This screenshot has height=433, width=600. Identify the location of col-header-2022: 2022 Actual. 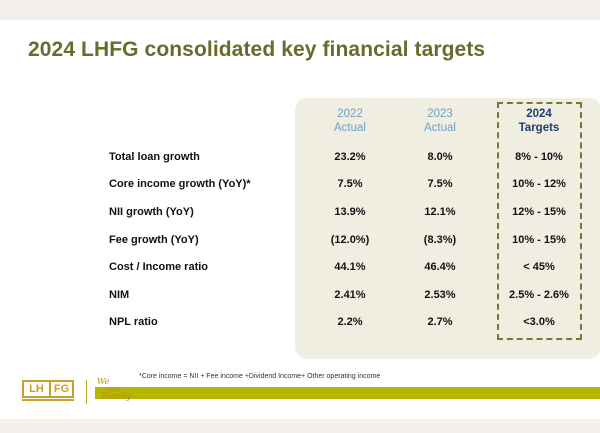
(350, 121).